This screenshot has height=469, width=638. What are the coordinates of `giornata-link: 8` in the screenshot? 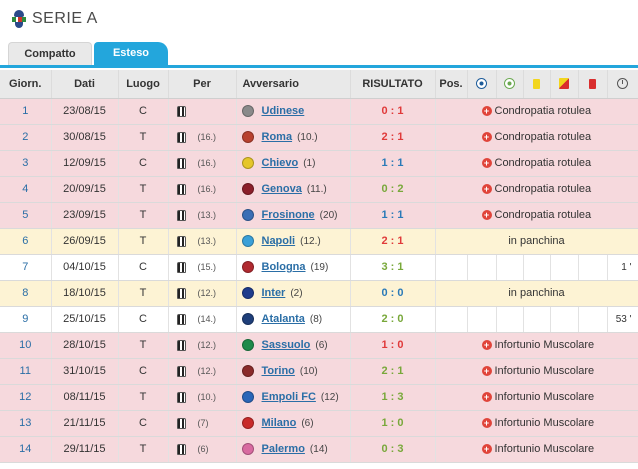 It's located at (26, 293).